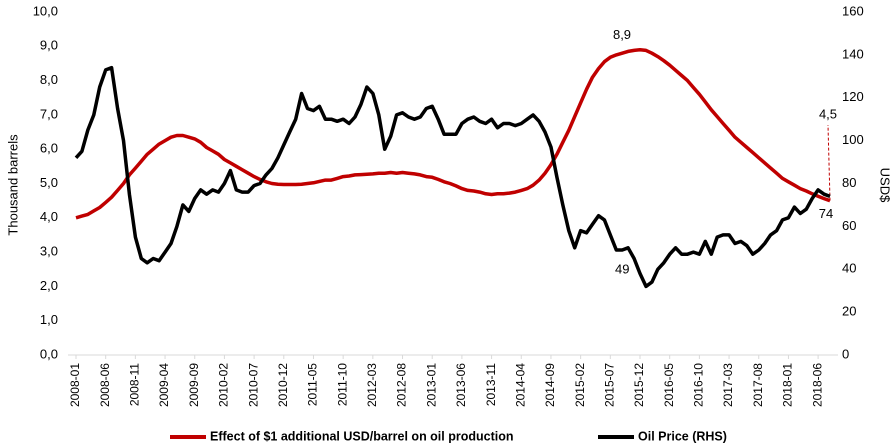 The image size is (893, 448). Describe the element at coordinates (826, 213) in the screenshot. I see `data-label: 74` at that location.